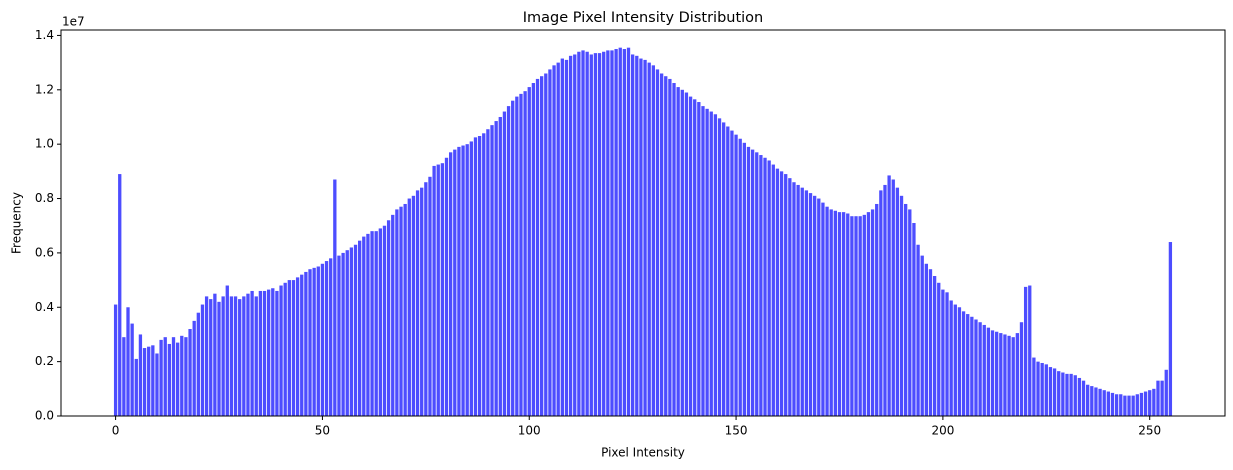  Describe the element at coordinates (529, 431) in the screenshot. I see `x-tick-label: 100` at that location.